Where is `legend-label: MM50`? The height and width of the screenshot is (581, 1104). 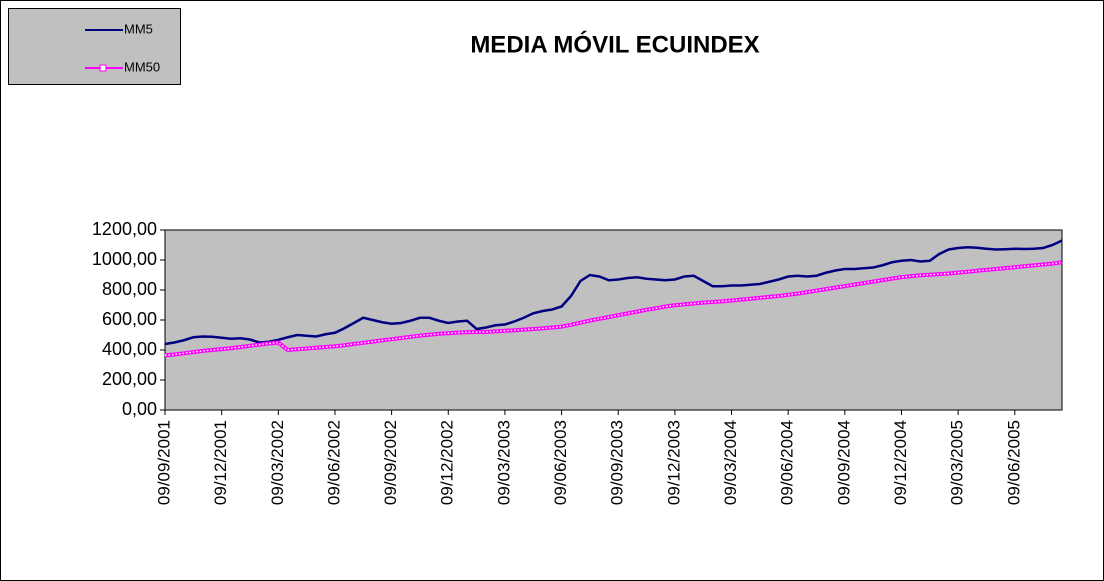
legend-label: MM50 is located at coordinates (142, 66).